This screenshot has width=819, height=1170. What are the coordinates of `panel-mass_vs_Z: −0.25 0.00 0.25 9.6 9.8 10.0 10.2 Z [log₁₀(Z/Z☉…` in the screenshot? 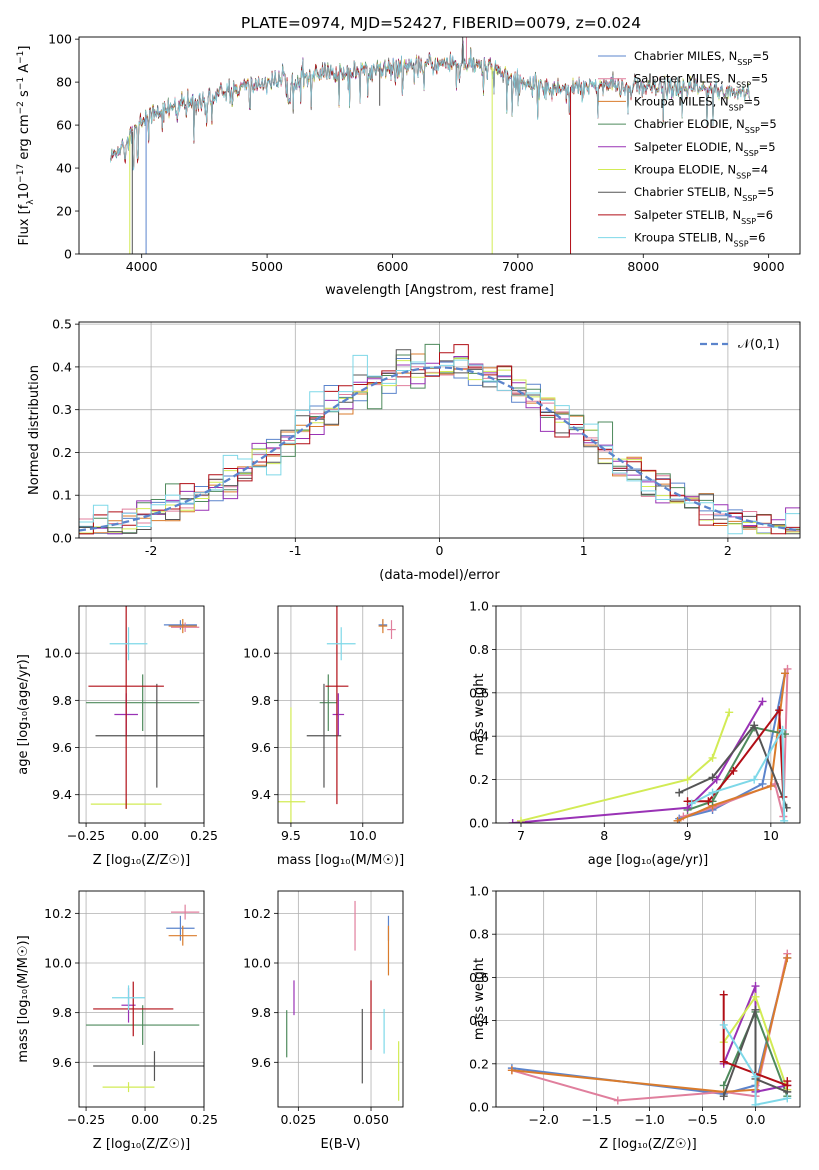 It's located at (117, 1021).